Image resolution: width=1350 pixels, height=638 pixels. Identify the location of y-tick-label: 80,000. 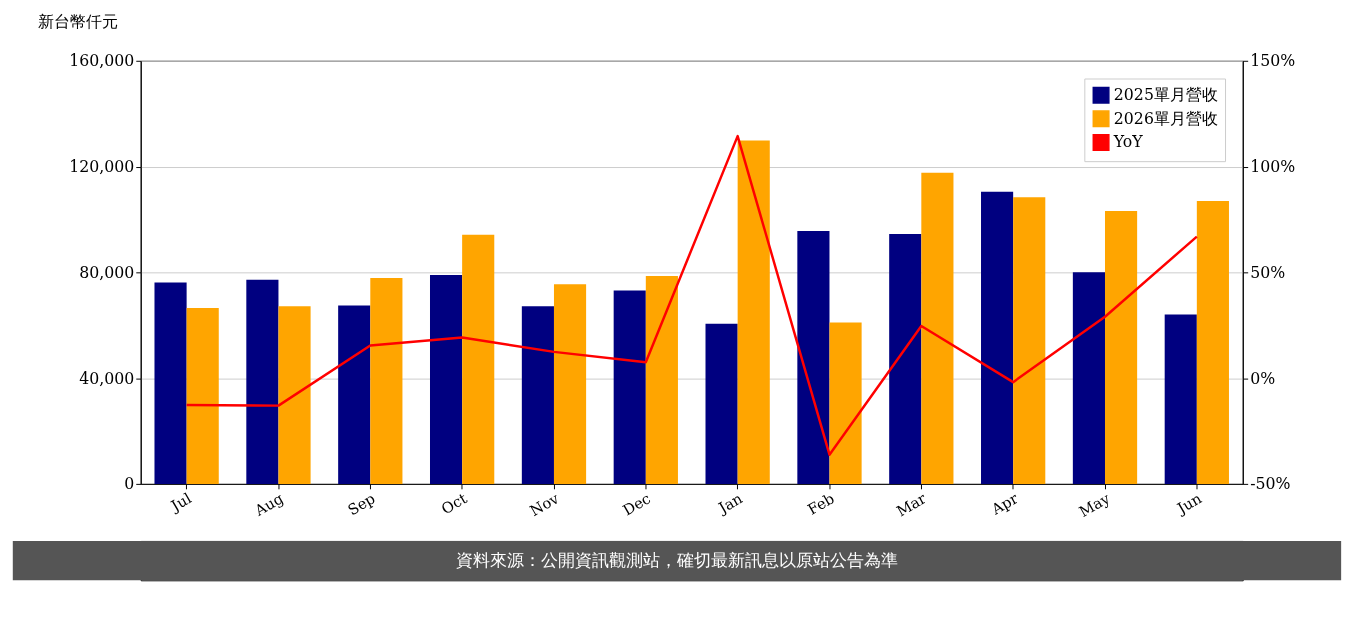
(107, 272).